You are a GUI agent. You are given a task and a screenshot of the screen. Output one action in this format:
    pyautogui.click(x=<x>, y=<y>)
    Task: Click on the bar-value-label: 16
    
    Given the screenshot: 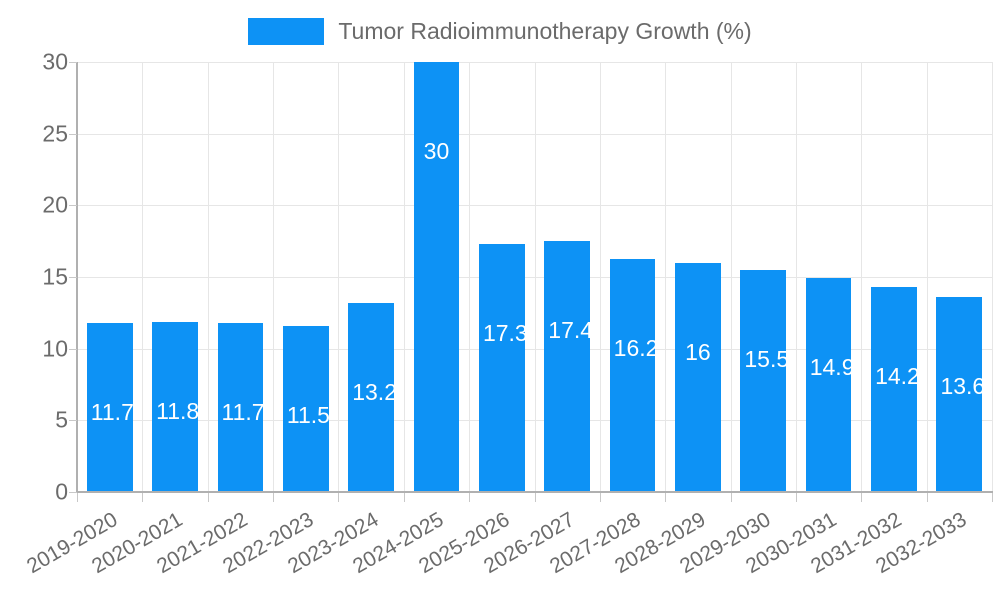 What is the action you would take?
    pyautogui.click(x=698, y=352)
    